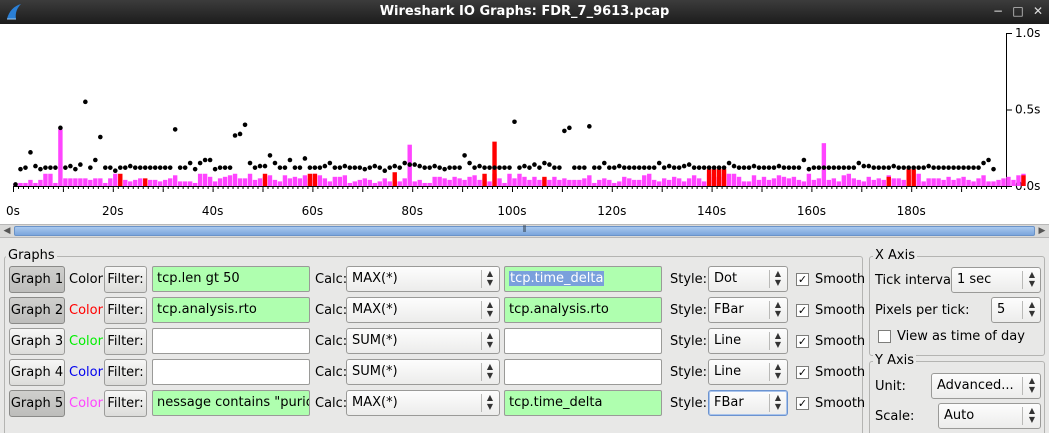  What do you see at coordinates (37, 310) in the screenshot?
I see `graph-2-button: Graph 2` at bounding box center [37, 310].